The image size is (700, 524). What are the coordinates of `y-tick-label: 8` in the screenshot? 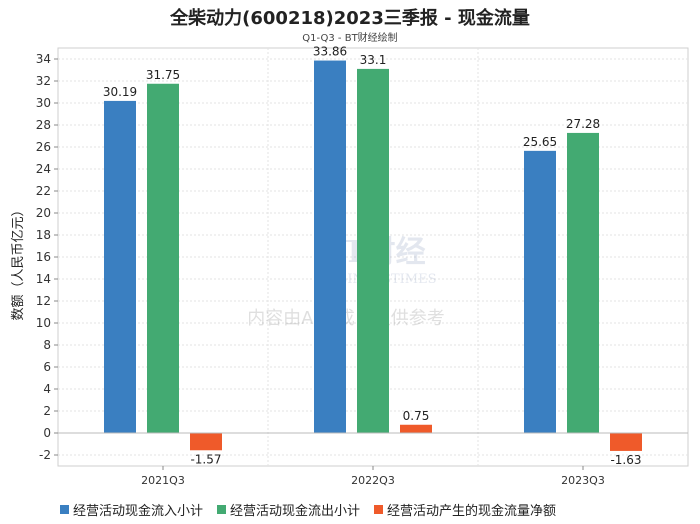 It's located at (47, 345).